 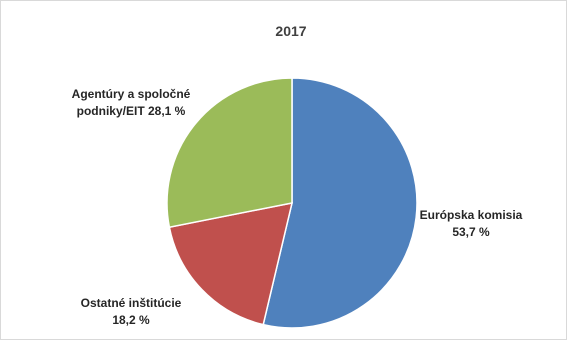 I want to click on slice-label-line: 53,7 %, so click(x=471, y=232).